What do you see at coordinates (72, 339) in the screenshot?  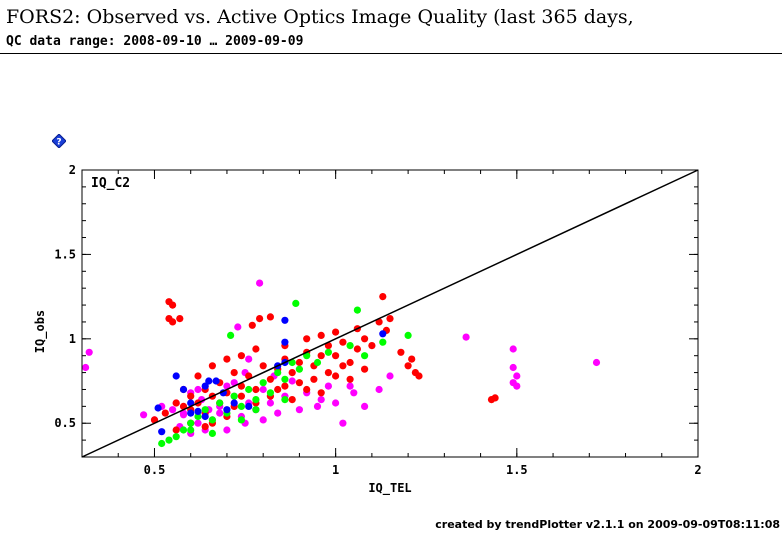 I see `y-tick-label: 1` at bounding box center [72, 339].